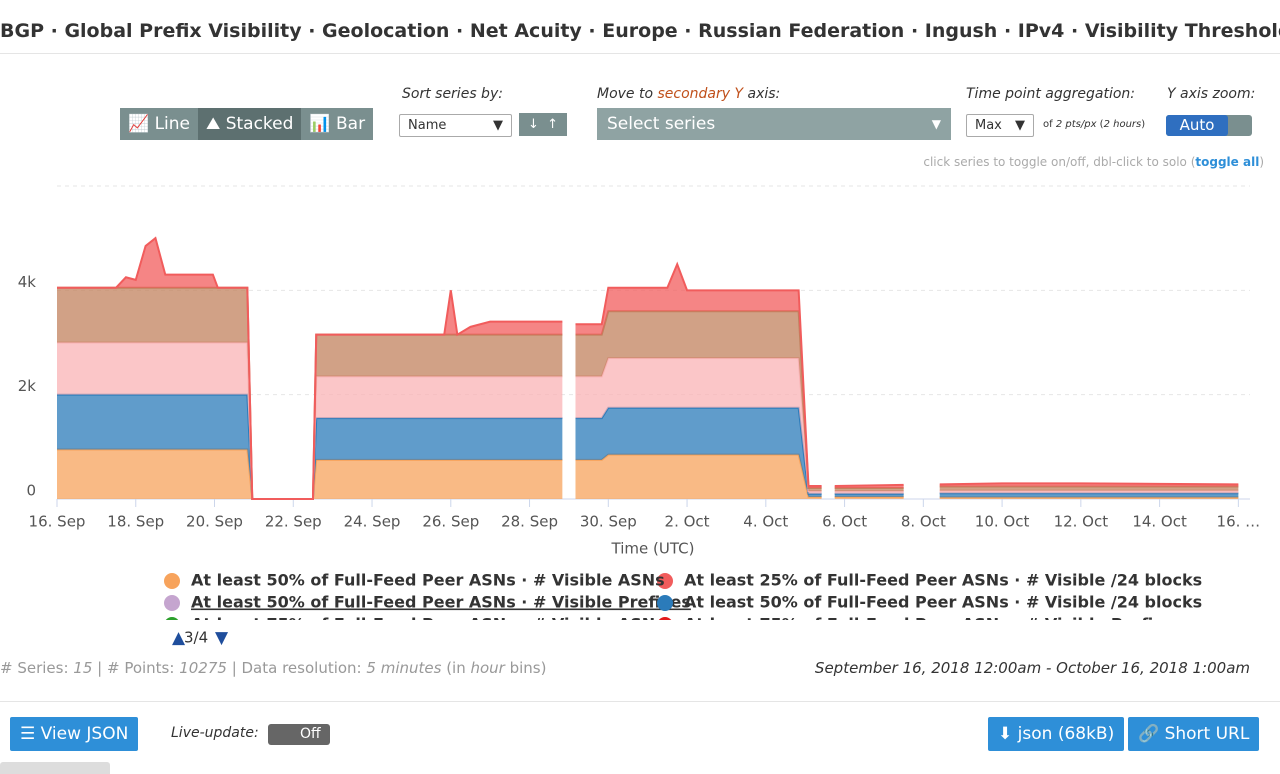 Image resolution: width=1280 pixels, height=774 pixels. What do you see at coordinates (1066, 734) in the screenshot?
I see `button-label: json (68kB)` at bounding box center [1066, 734].